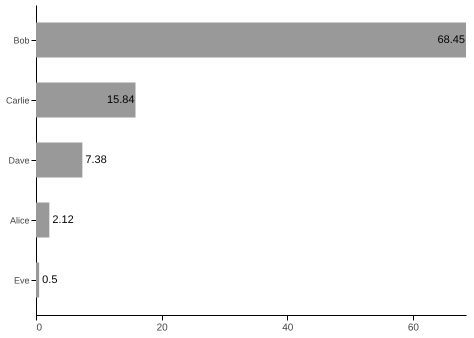 The width and height of the screenshot is (474, 338). What do you see at coordinates (50, 280) in the screenshot?
I see `data-label: 0.5` at bounding box center [50, 280].